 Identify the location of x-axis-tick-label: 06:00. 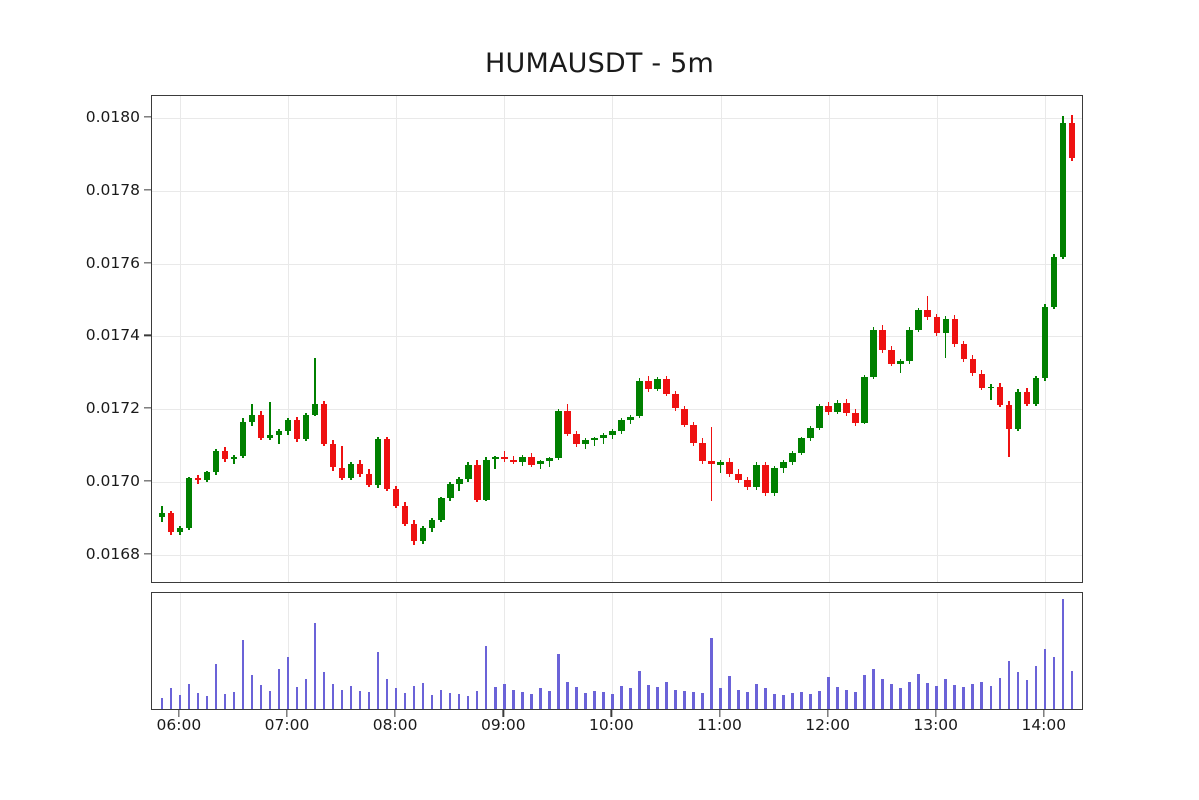
(179, 725).